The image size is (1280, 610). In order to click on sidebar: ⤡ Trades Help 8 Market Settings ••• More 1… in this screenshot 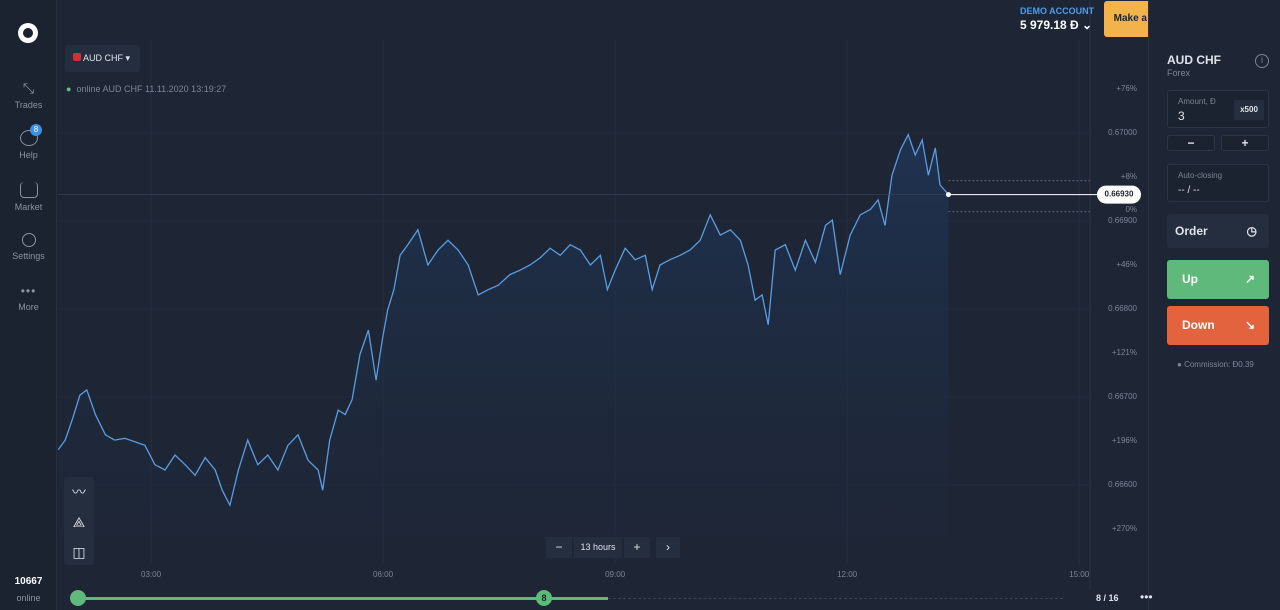, I will do `click(28, 305)`.